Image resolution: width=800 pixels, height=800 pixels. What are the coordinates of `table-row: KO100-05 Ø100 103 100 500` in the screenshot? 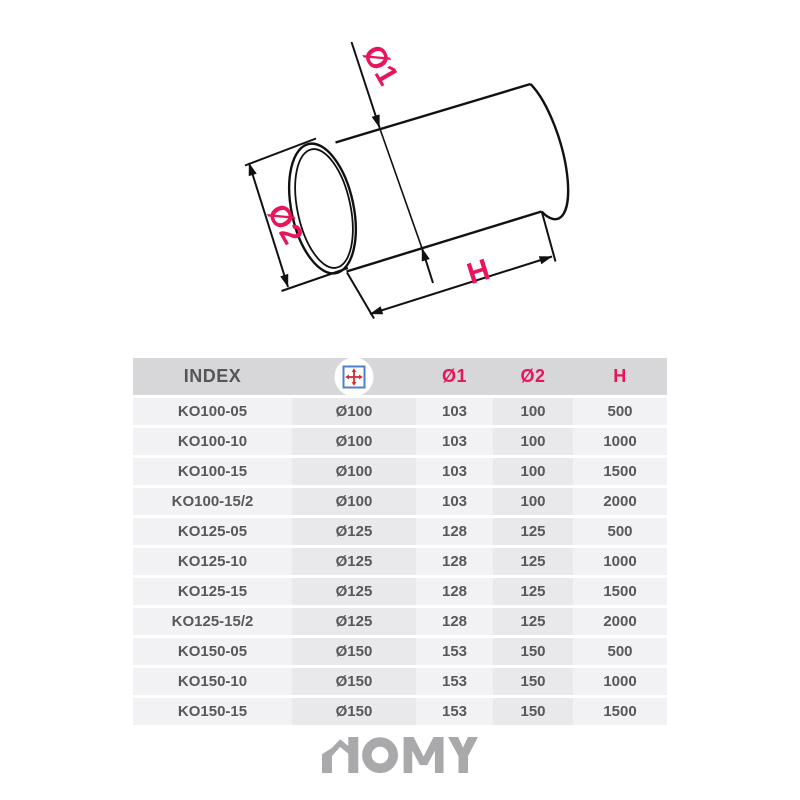 It's located at (400, 413).